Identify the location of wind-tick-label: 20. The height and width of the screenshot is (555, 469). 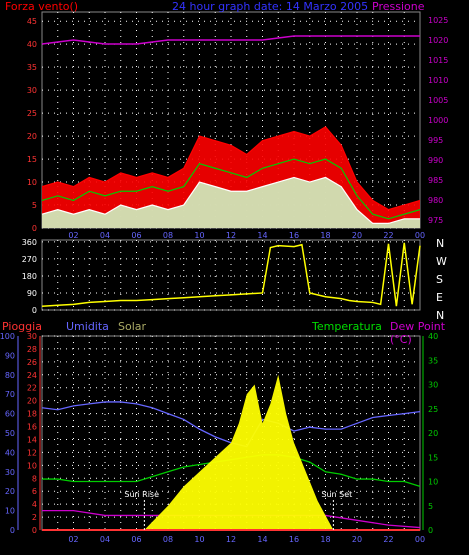
(32, 136).